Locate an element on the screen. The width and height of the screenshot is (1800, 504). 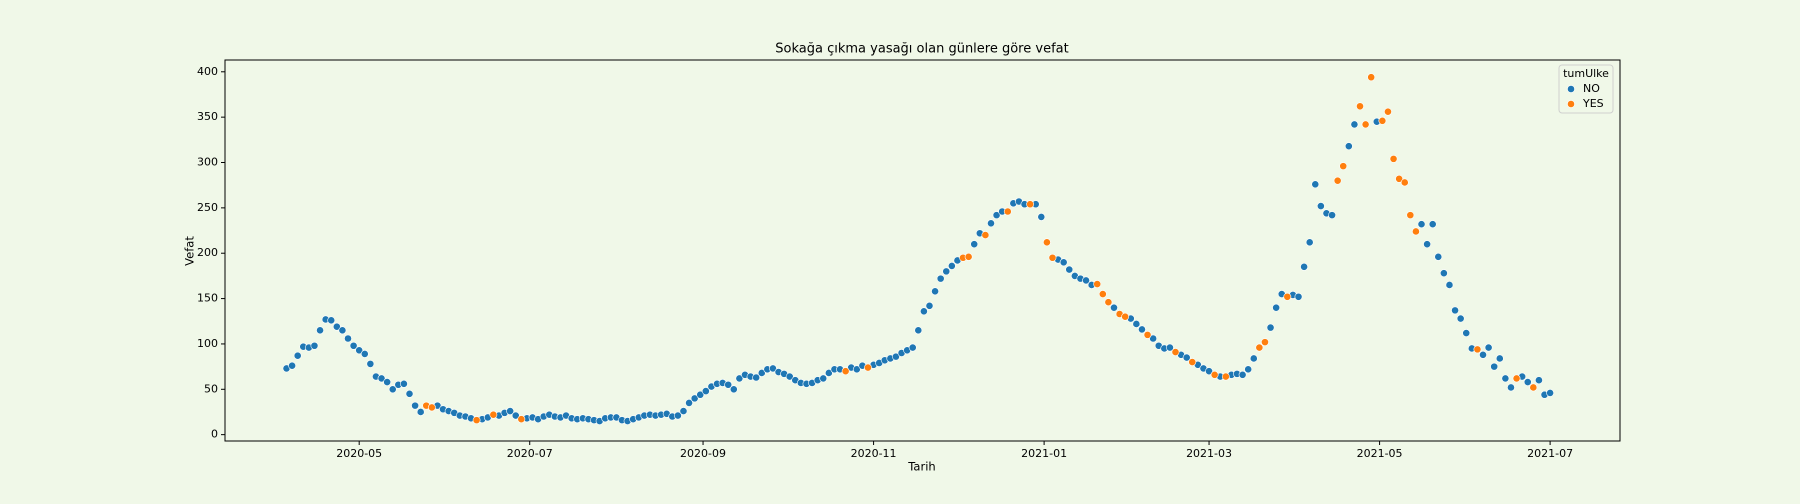
legend-label: YES is located at coordinates (1593, 103).